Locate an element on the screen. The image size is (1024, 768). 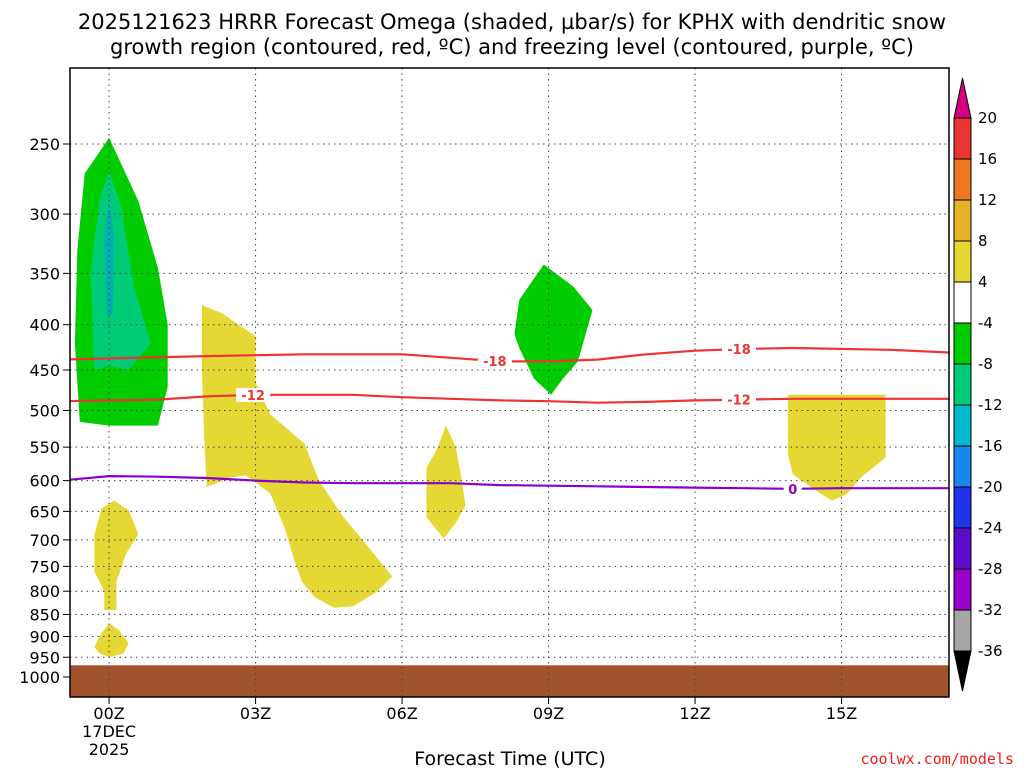
colorbar-bin--24-to--20 is located at coordinates (962, 507).